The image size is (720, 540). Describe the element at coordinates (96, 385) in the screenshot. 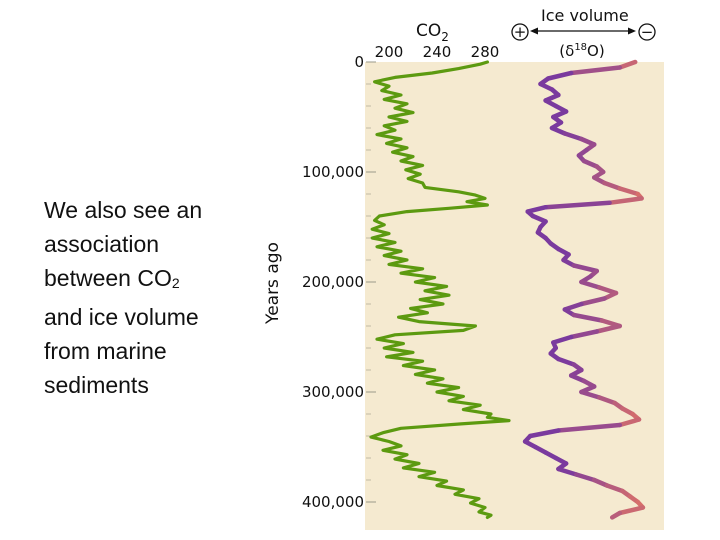

I see `text-line: sediments` at that location.